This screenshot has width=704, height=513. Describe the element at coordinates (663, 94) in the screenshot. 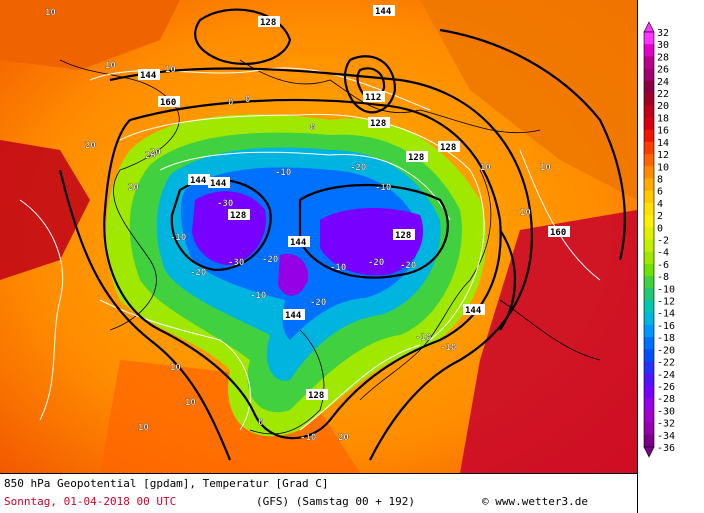

I see `scale-tick-label: 22` at that location.